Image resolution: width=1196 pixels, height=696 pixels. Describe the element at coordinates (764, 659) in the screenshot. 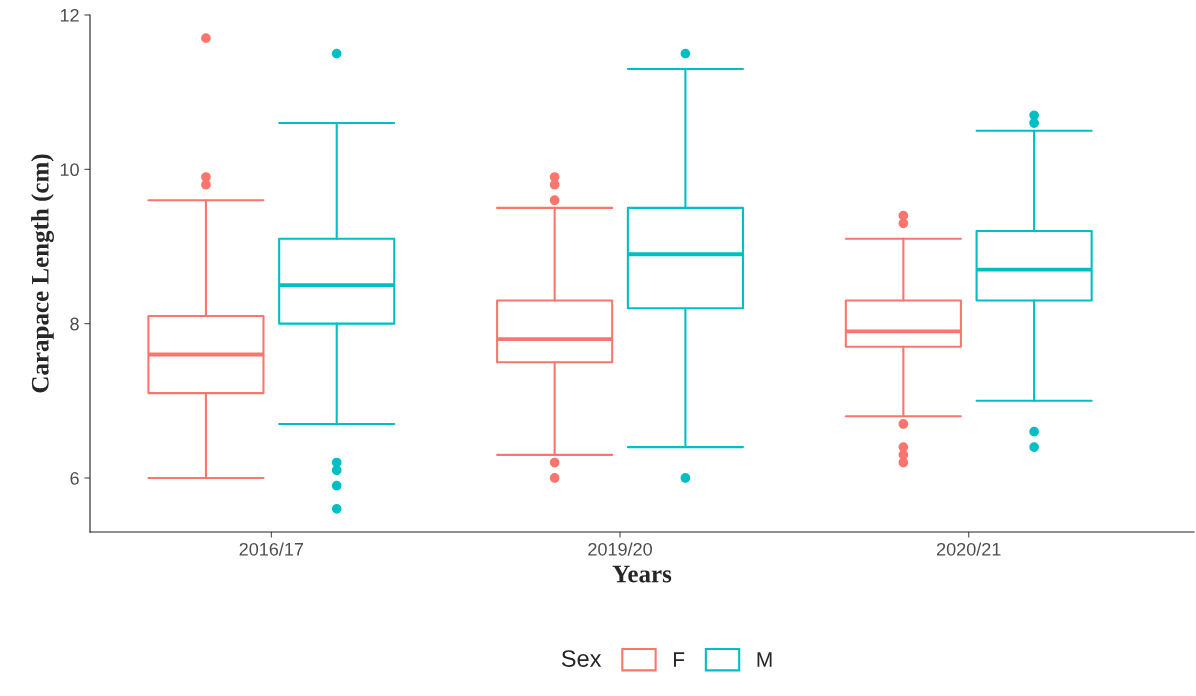

I see `legend-label: M` at that location.